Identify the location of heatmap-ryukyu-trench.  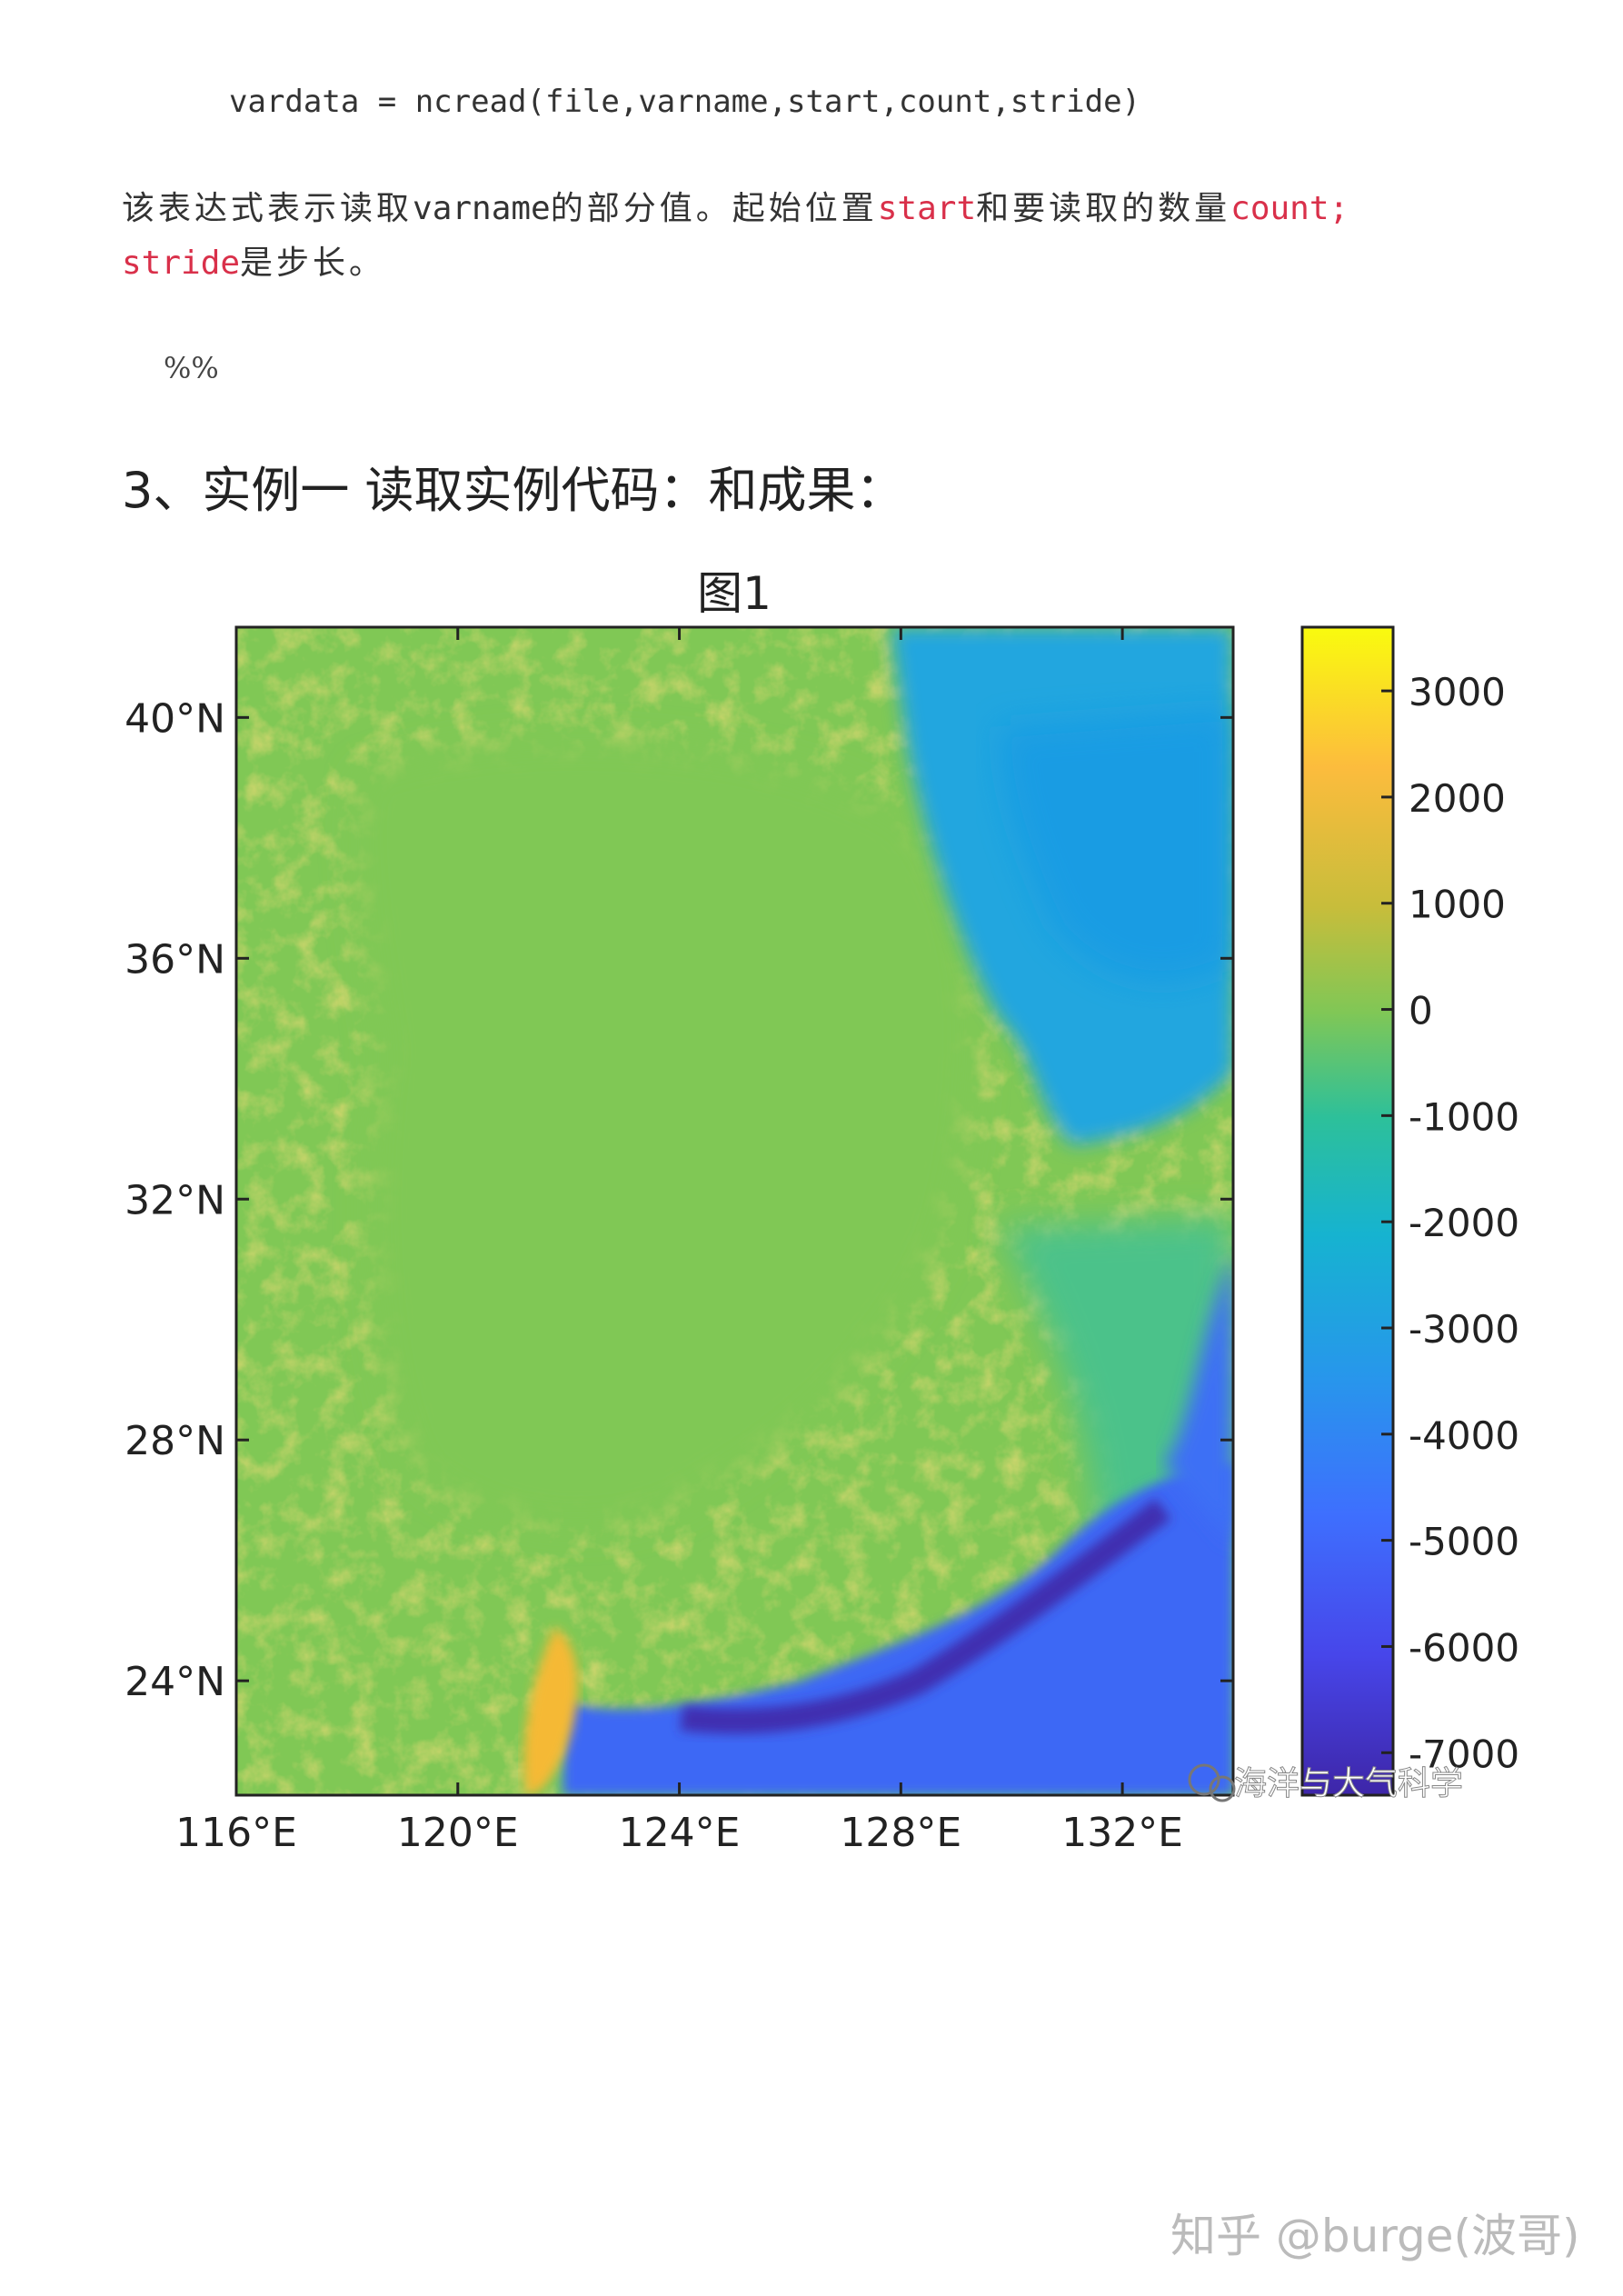
(925, 1616).